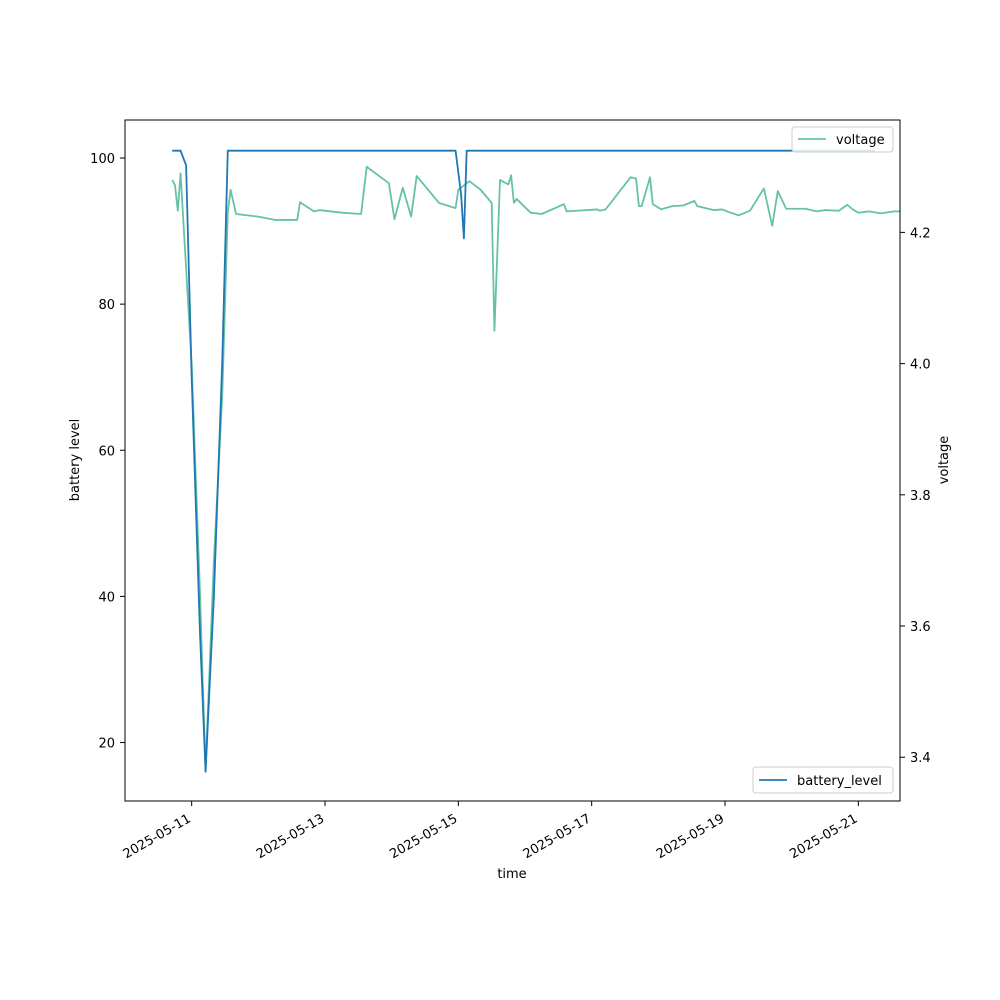 This screenshot has height=1000, width=1000. Describe the element at coordinates (860, 140) in the screenshot. I see `legend-voltage-label: voltage` at that location.